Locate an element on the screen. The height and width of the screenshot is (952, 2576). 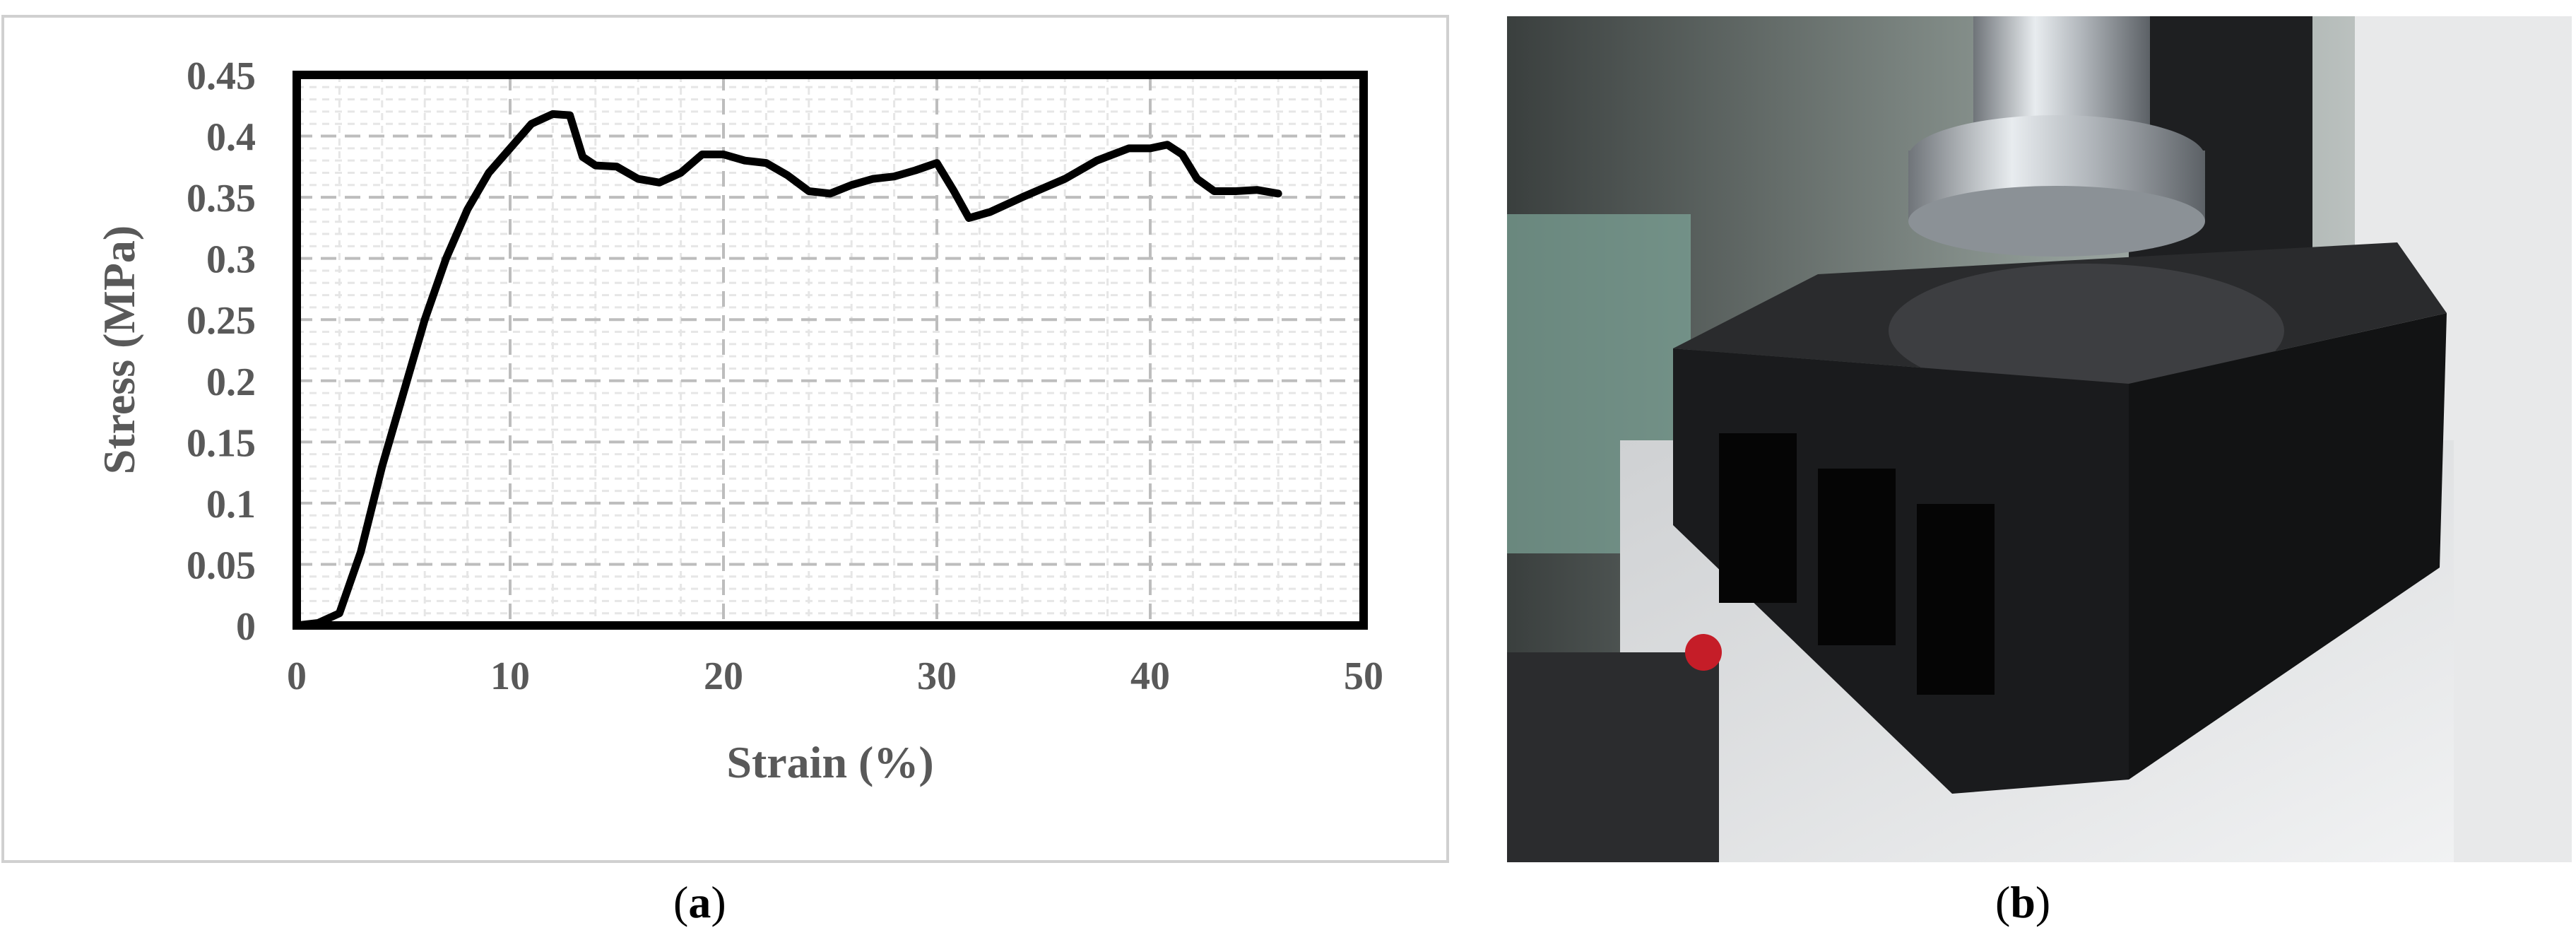
y-tick-label: 0.15 is located at coordinates (221, 443).